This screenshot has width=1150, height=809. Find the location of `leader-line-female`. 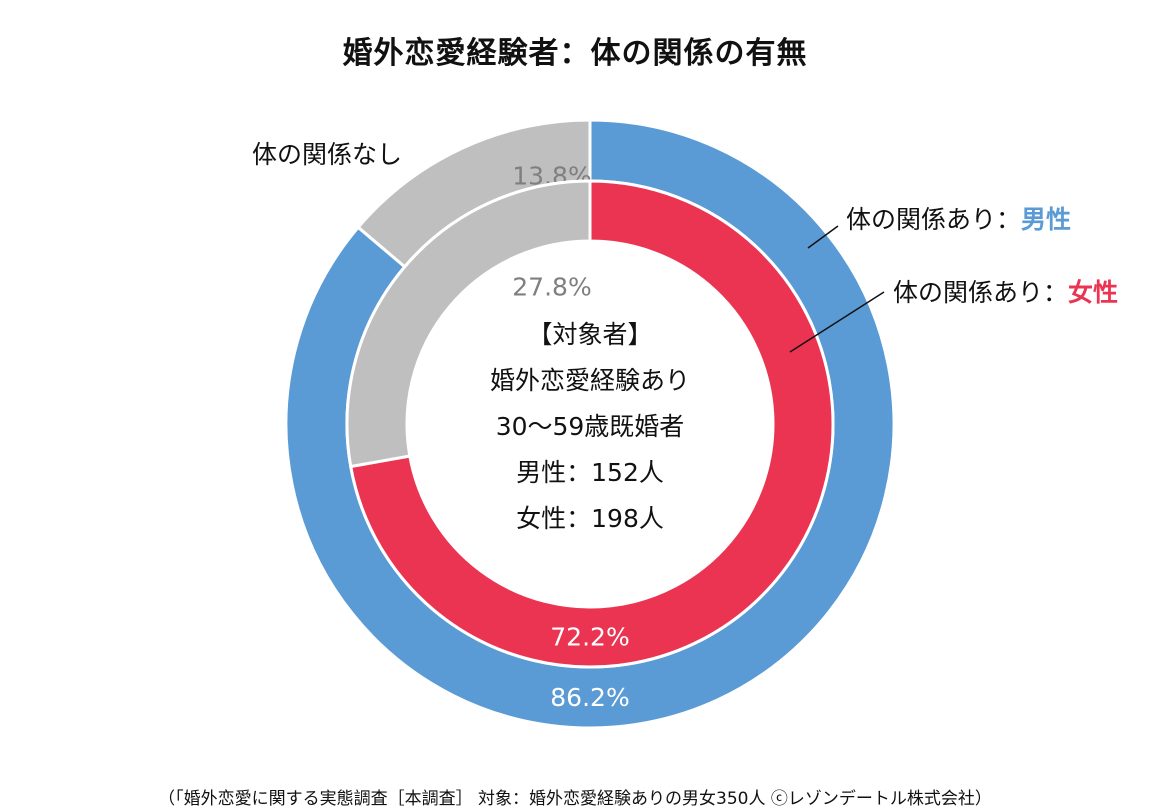

leader-line-female is located at coordinates (837, 322).